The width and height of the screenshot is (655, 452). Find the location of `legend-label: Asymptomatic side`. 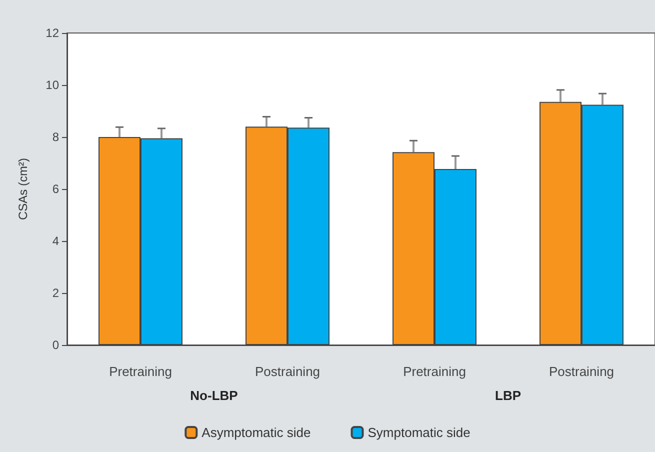

legend-label: Asymptomatic side is located at coordinates (256, 432).